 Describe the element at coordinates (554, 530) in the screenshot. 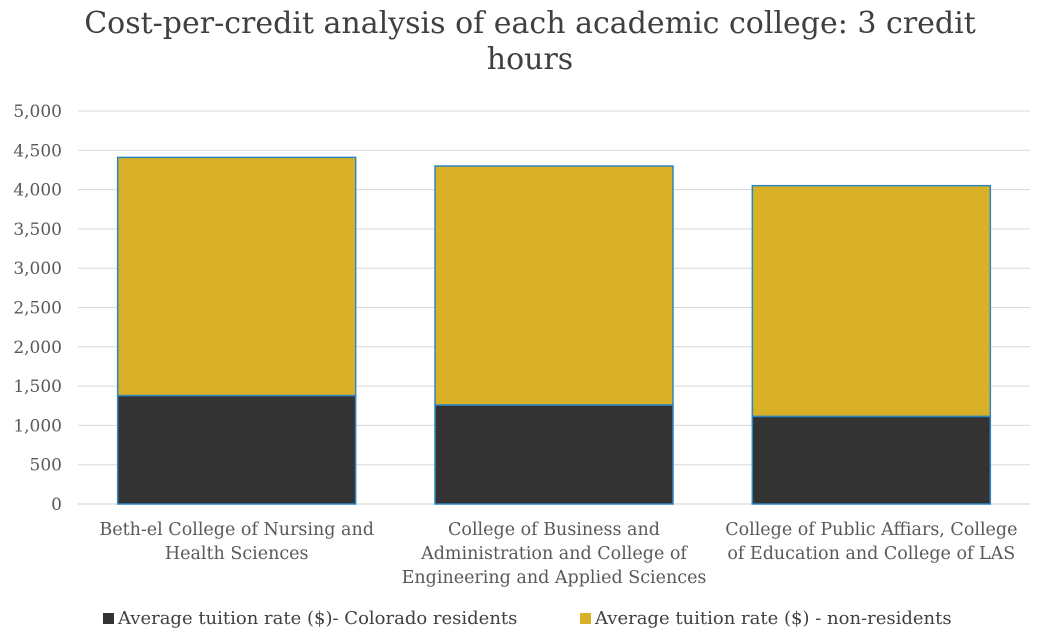

I see `x-tick-label: College of Business and` at that location.